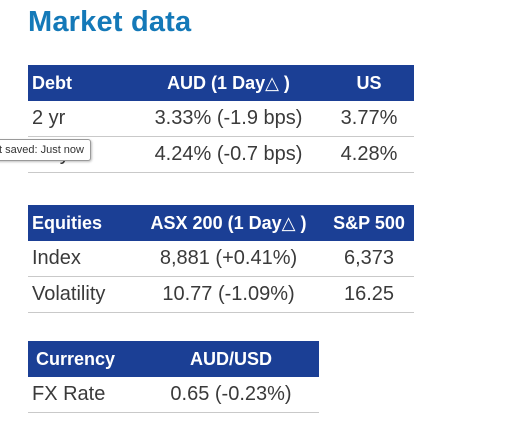  I want to click on table-row: Volatility 10.77 (-1.09%) 16.25, so click(221, 294).